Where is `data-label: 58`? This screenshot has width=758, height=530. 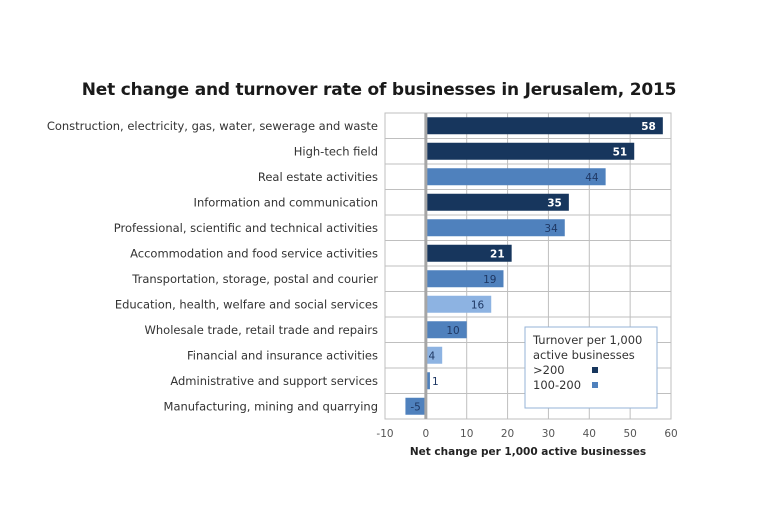 data-label: 58 is located at coordinates (648, 127).